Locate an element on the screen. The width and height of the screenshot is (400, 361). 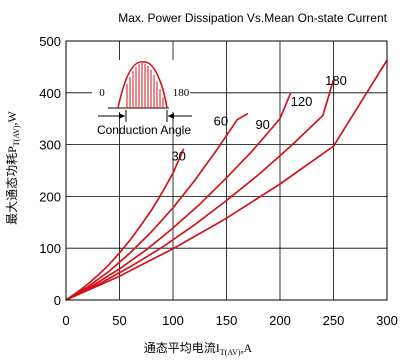
inset-hatch is located at coordinates (145, 85).